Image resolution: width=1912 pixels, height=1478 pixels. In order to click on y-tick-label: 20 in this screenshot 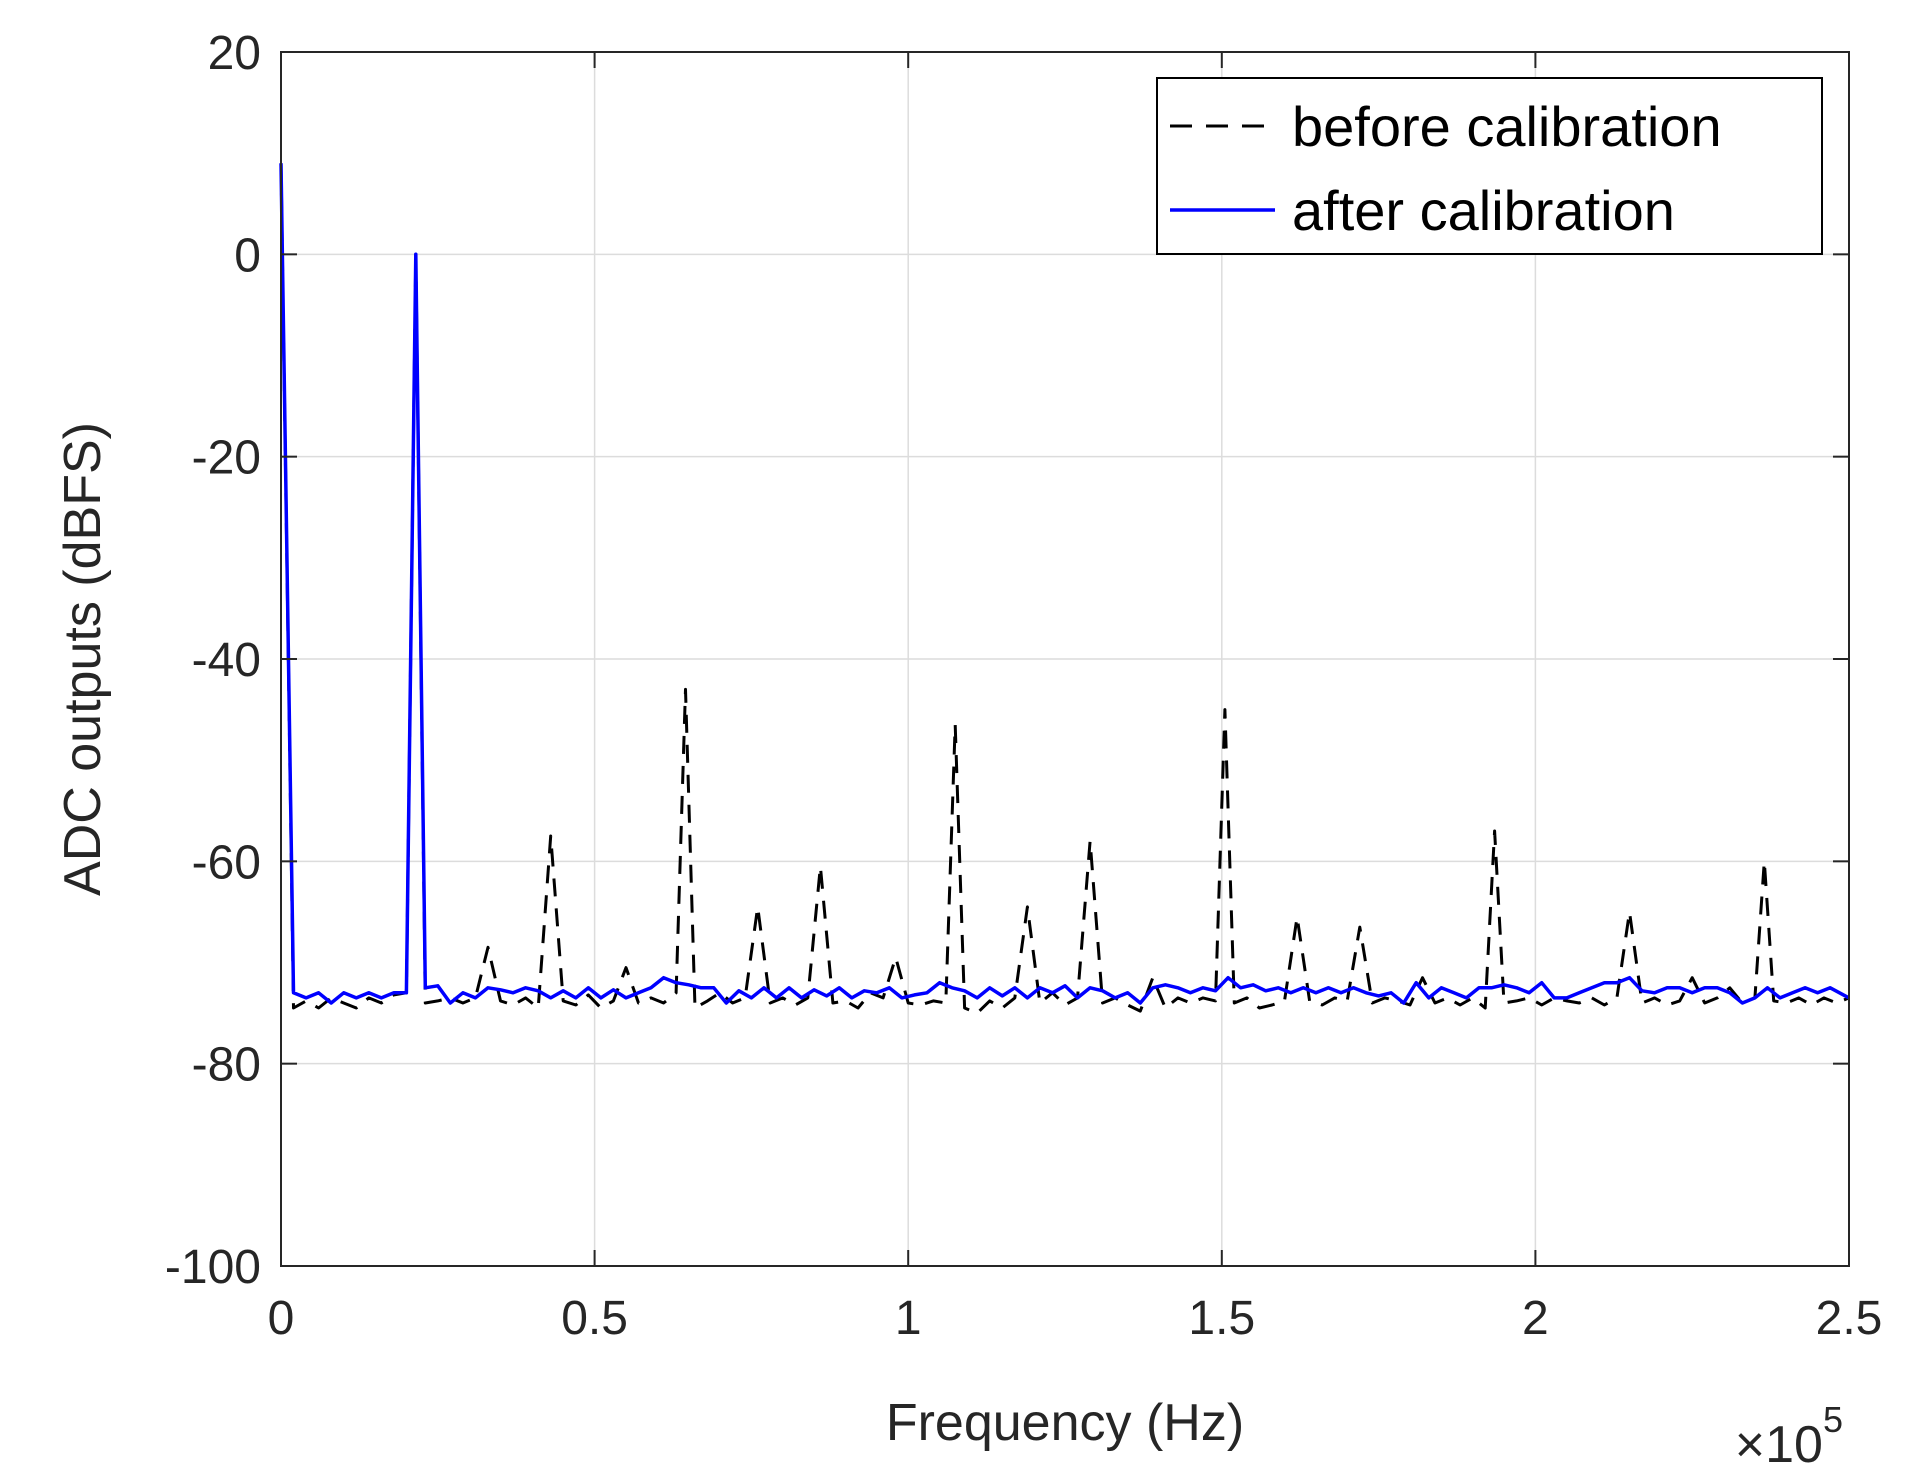, I will do `click(234, 53)`.